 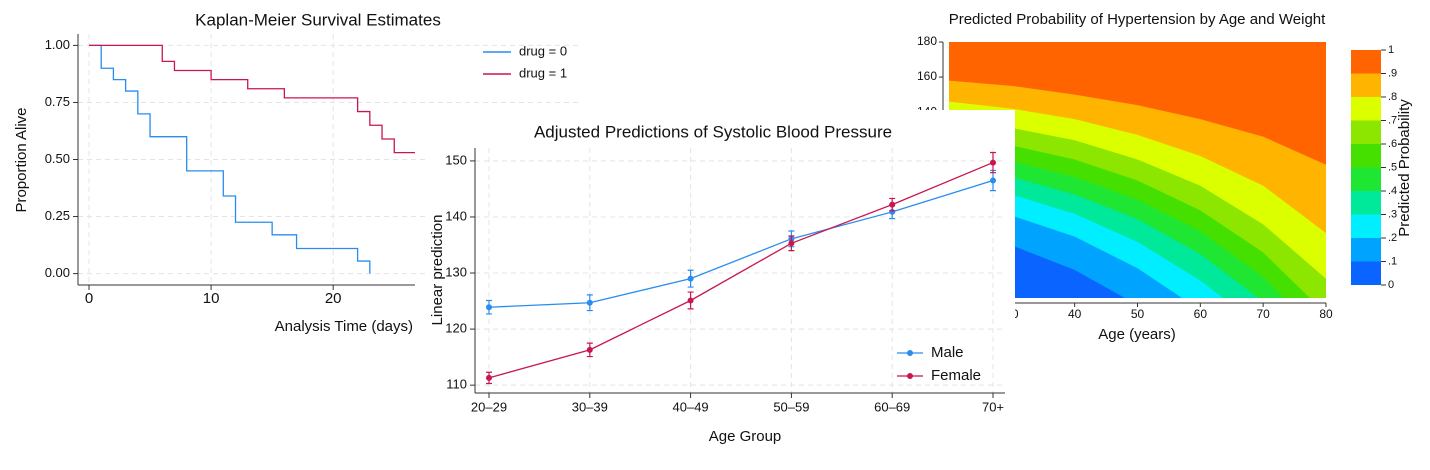 What do you see at coordinates (57, 101) in the screenshot?
I see `y-tick-label: 0.75` at bounding box center [57, 101].